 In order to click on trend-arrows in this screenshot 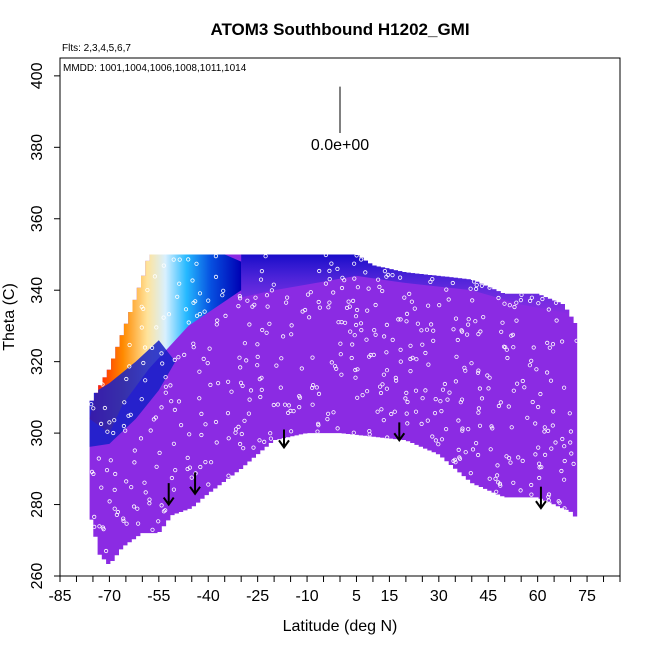, I will do `click(354, 466)`.